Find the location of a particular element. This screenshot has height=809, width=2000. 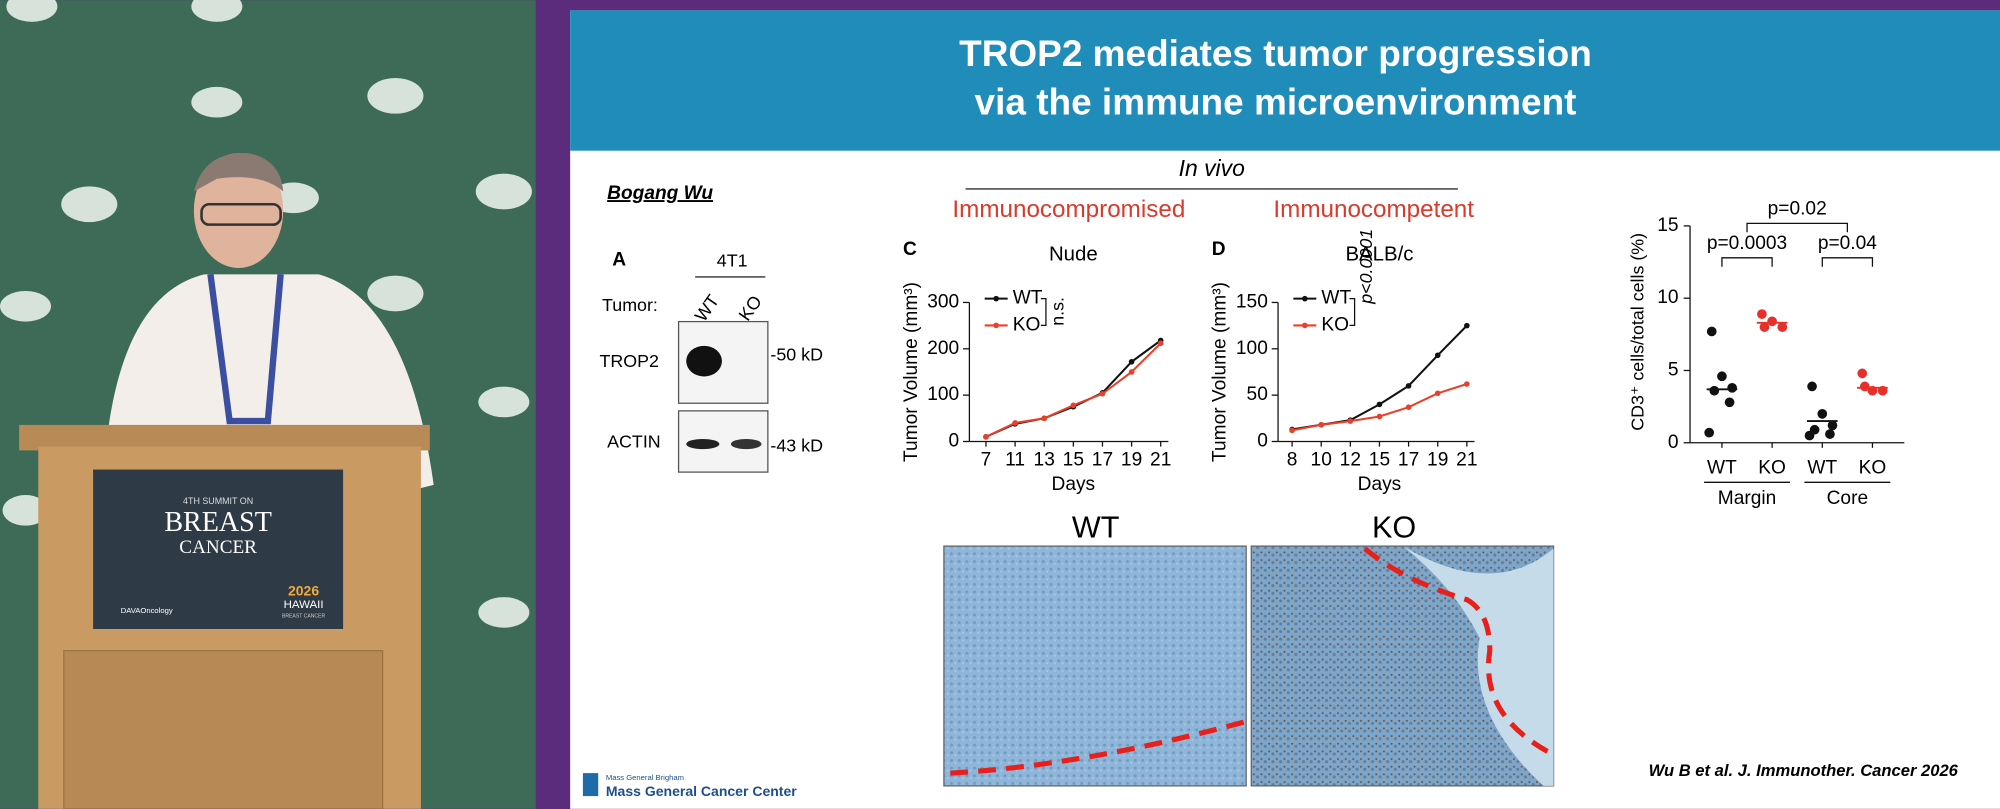

x-tick-label: 7 is located at coordinates (986, 460).